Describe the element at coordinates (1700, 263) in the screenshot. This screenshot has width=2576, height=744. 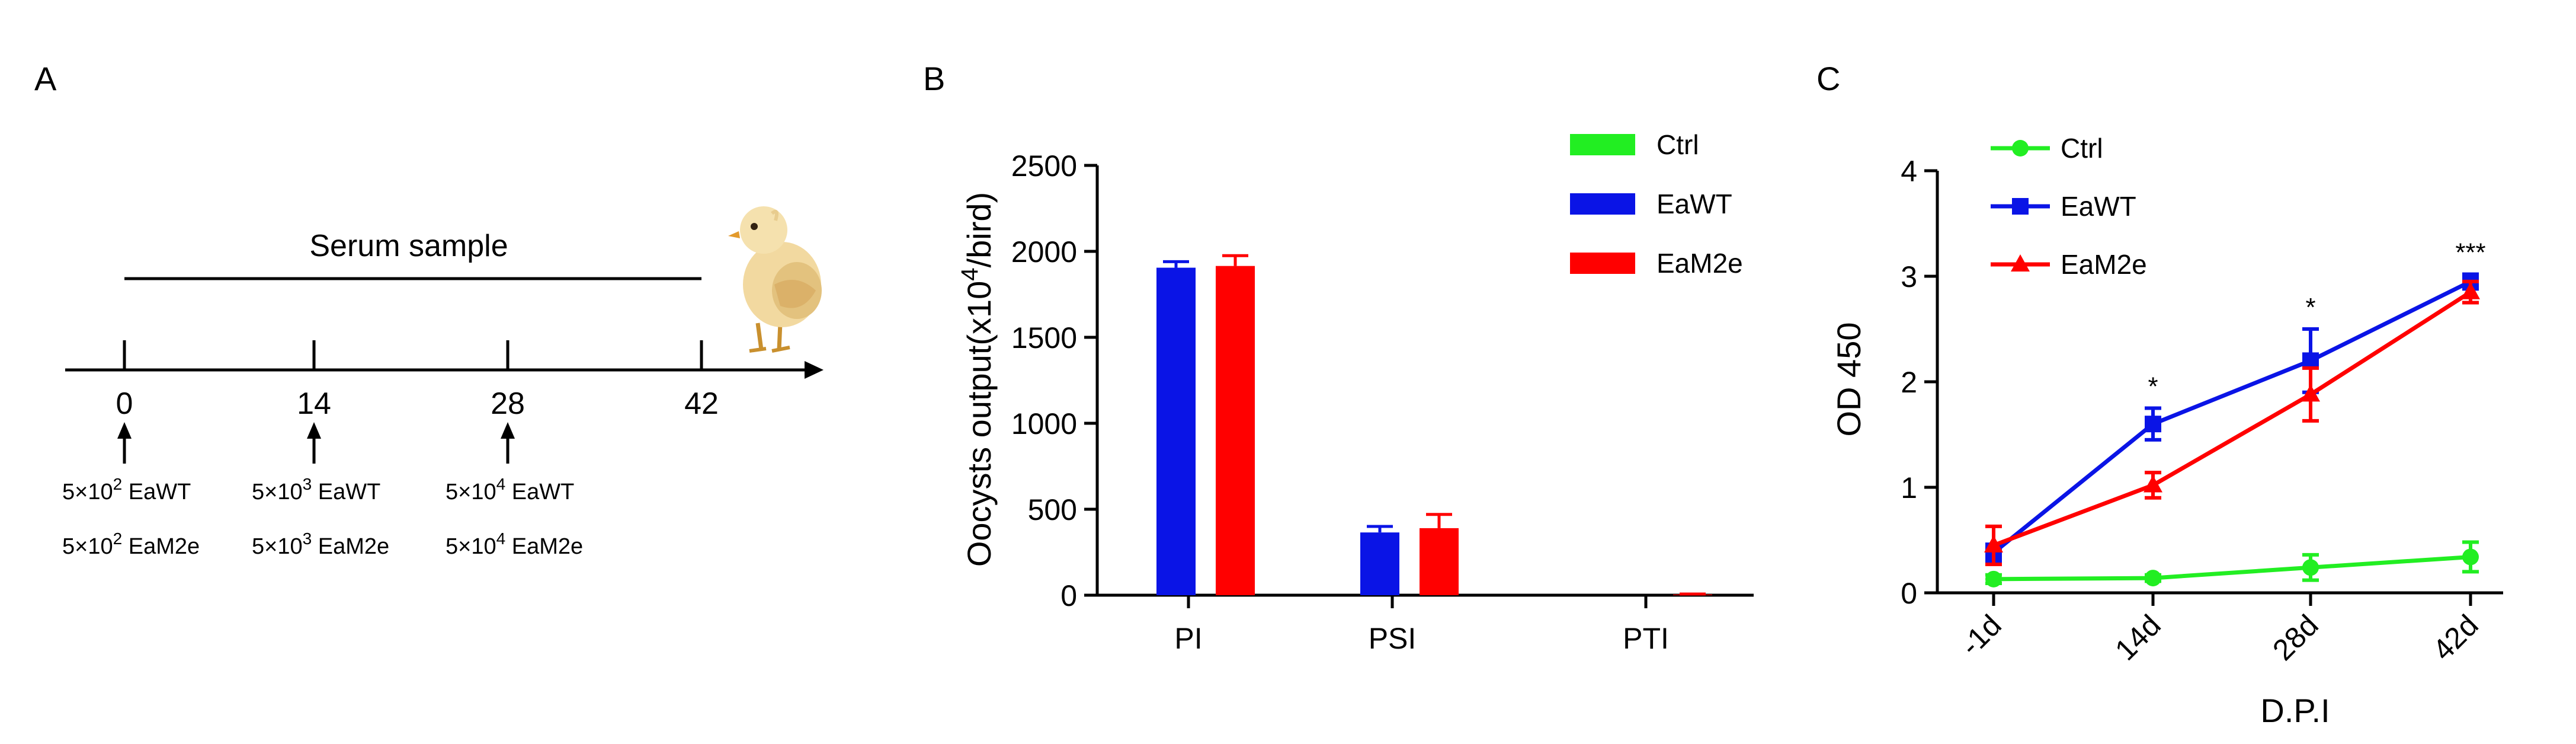
I see `b-legend-label: EaM2e` at that location.